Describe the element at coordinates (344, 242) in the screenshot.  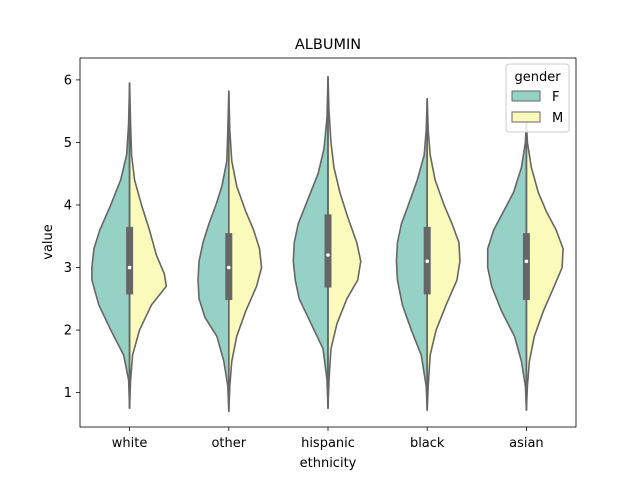
I see `violin-m-hispanic` at that location.